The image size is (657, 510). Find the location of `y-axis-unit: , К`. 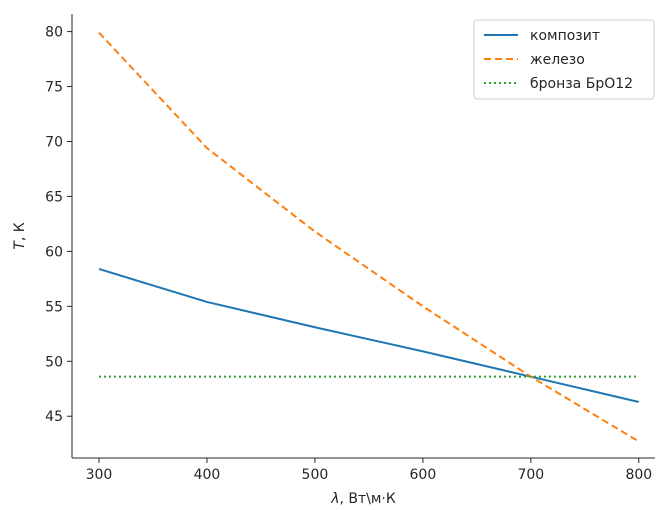

y-axis-unit: , К is located at coordinates (20, 231).